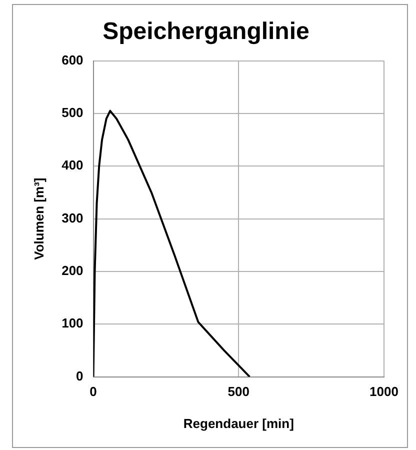 Image resolution: width=416 pixels, height=450 pixels. I want to click on y-tick-label: 200, so click(73, 270).